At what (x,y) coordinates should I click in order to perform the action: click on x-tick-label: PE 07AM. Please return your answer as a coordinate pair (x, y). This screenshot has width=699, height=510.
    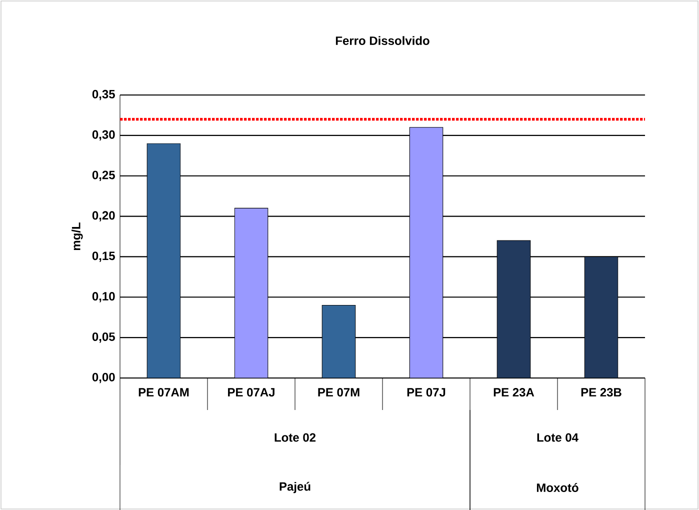
    Looking at the image, I should click on (163, 392).